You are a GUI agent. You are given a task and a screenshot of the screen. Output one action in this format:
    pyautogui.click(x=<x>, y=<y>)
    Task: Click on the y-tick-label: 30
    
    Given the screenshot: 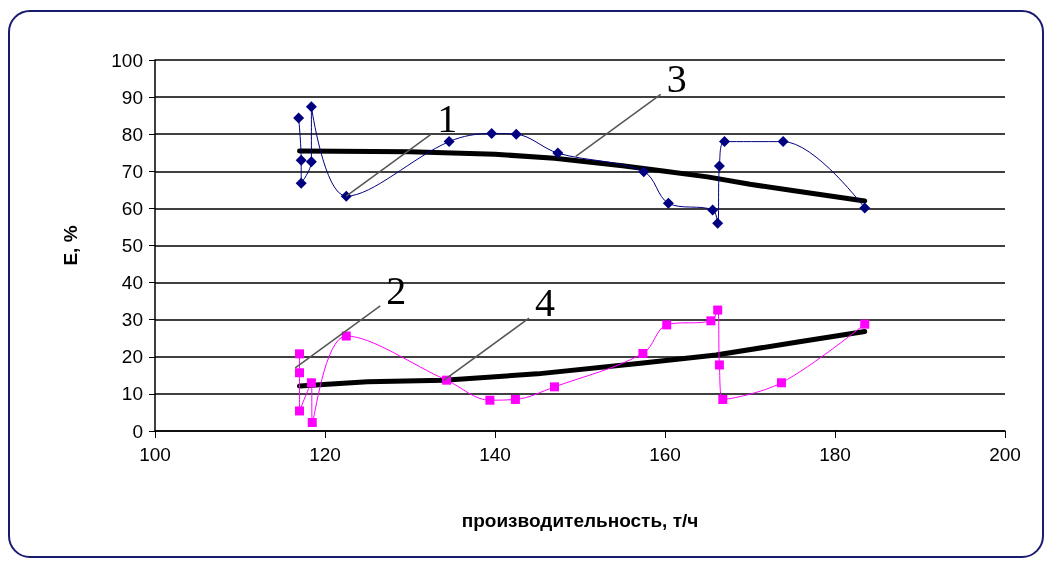 What is the action you would take?
    pyautogui.click(x=132, y=320)
    